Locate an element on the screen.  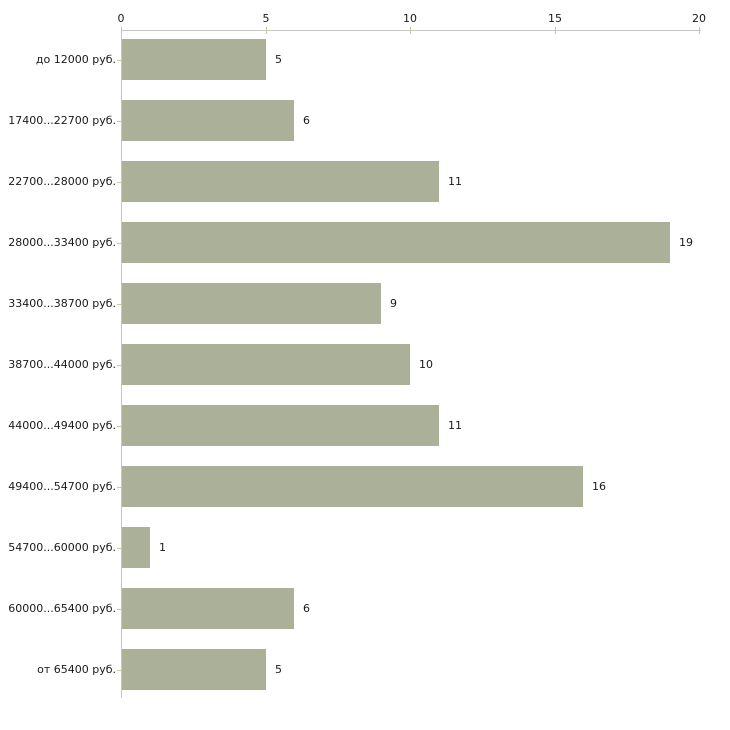
category-label: от 65400 руб. is located at coordinates (76, 669).